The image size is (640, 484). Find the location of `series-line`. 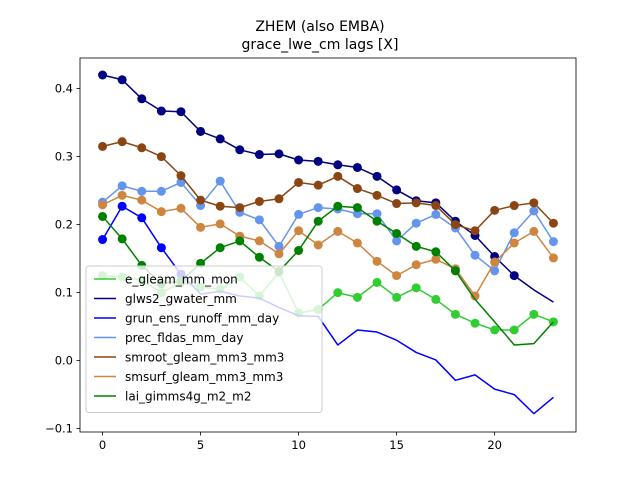

series-line is located at coordinates (328, 186).